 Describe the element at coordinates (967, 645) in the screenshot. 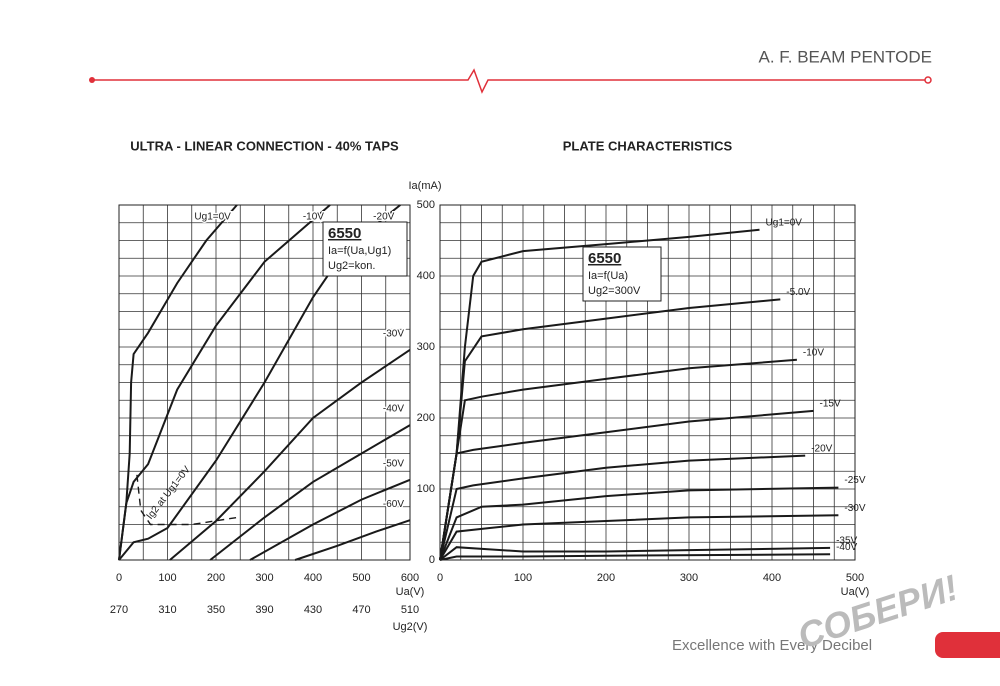

I see `footer-tab` at that location.